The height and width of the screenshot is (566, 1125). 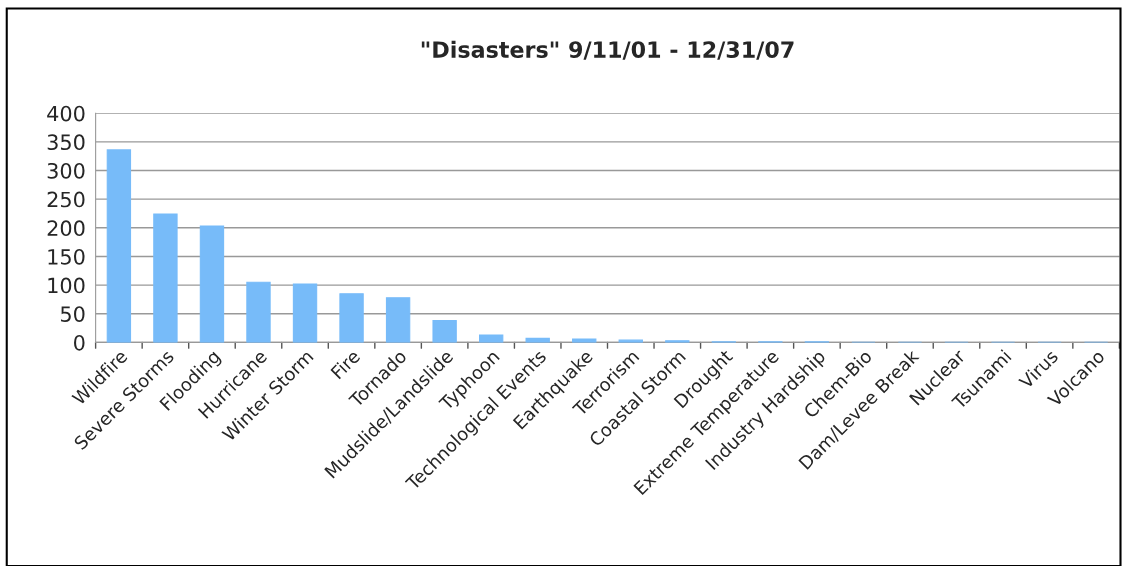 I want to click on y-tick-label: 100, so click(x=66, y=285).